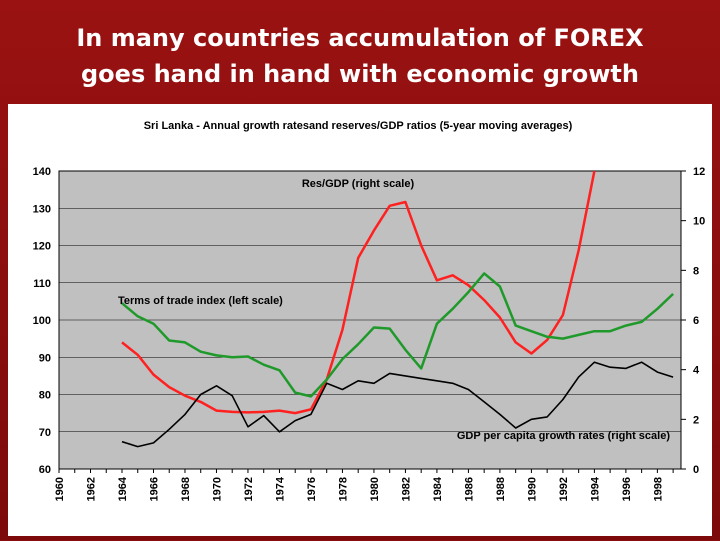 This screenshot has height=541, width=720. I want to click on x-axis-tick-label: 1974, so click(280, 488).